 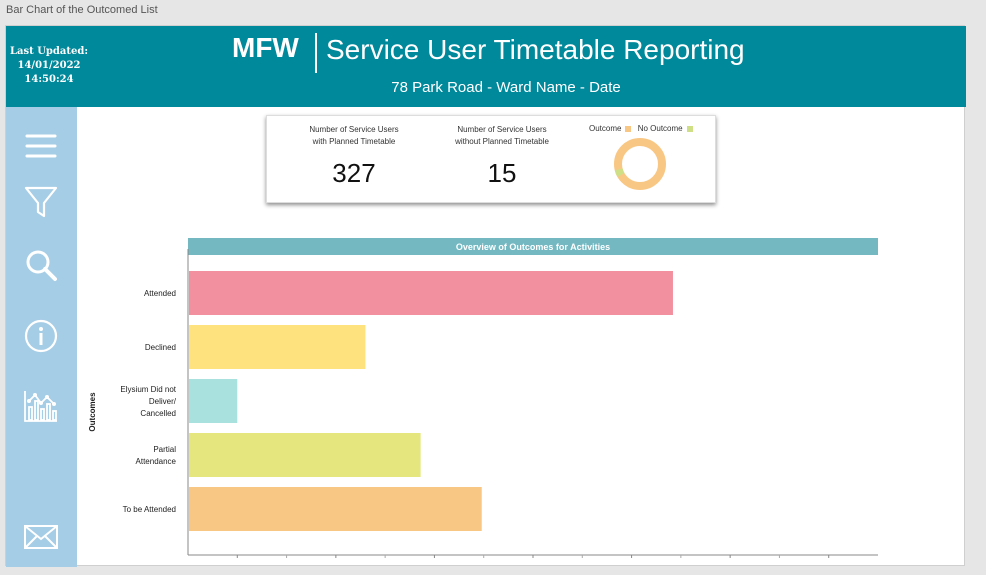 I want to click on bar-chart-icon, so click(x=41, y=405).